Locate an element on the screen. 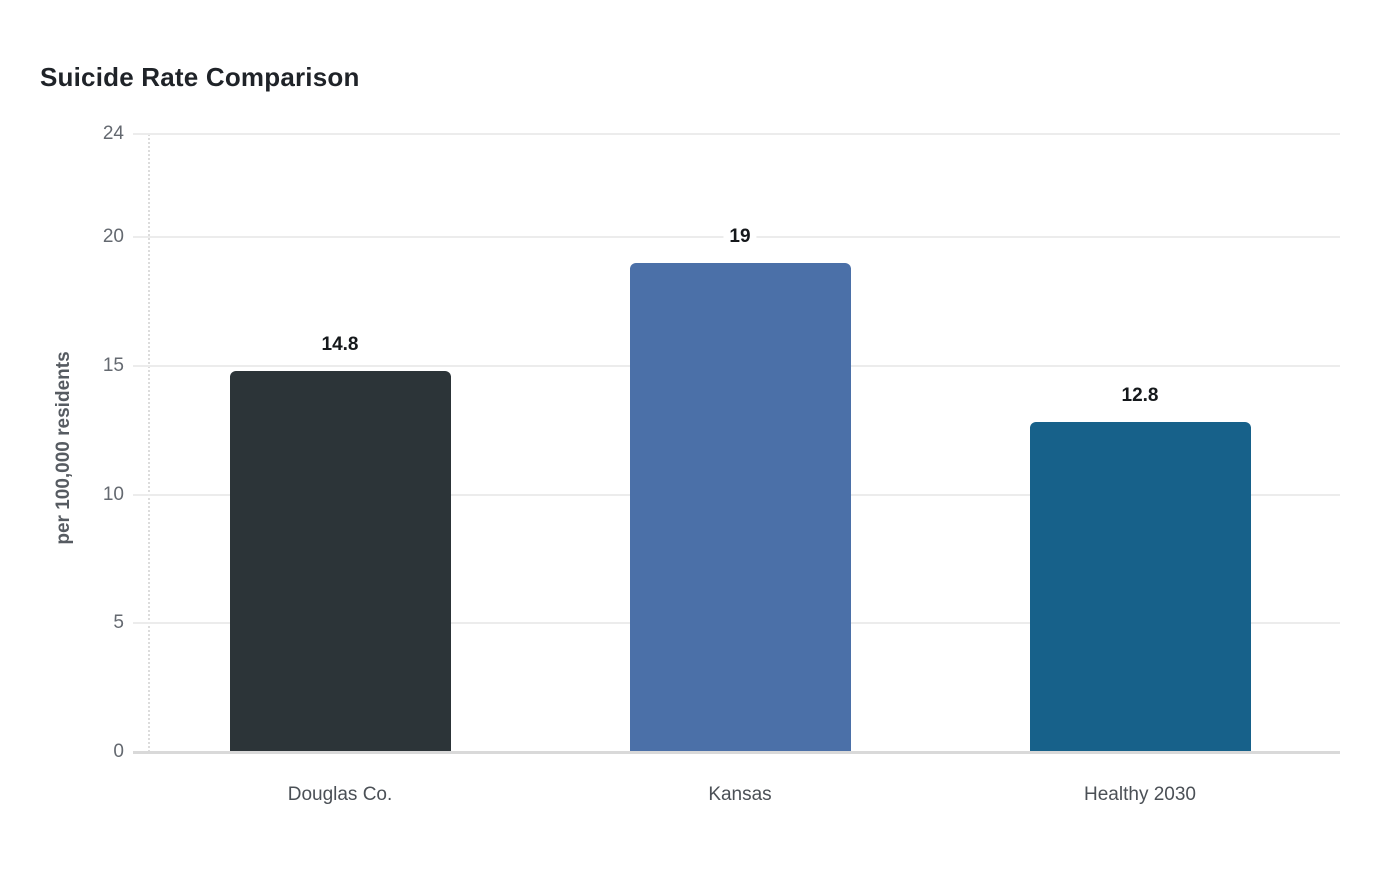 This screenshot has width=1400, height=880. y-axis-label: per 100,000 residents is located at coordinates (63, 448).